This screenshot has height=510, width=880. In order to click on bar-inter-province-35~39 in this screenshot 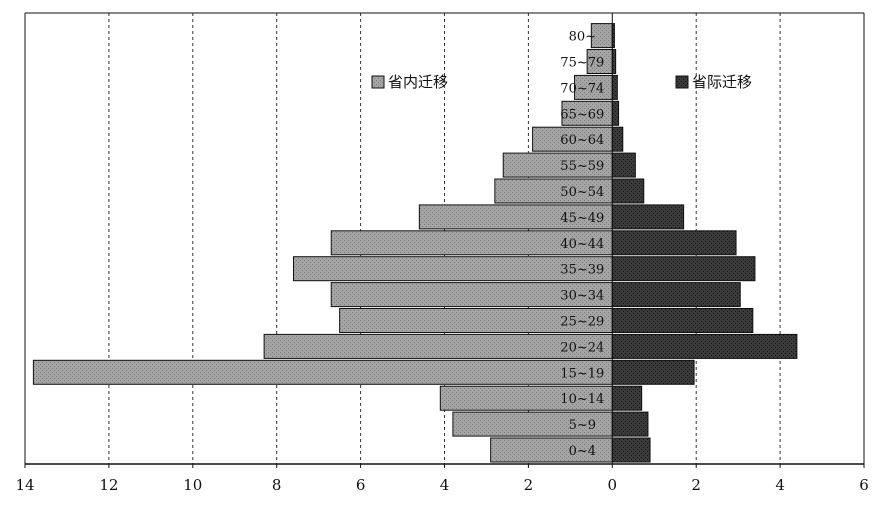, I will do `click(683, 269)`.